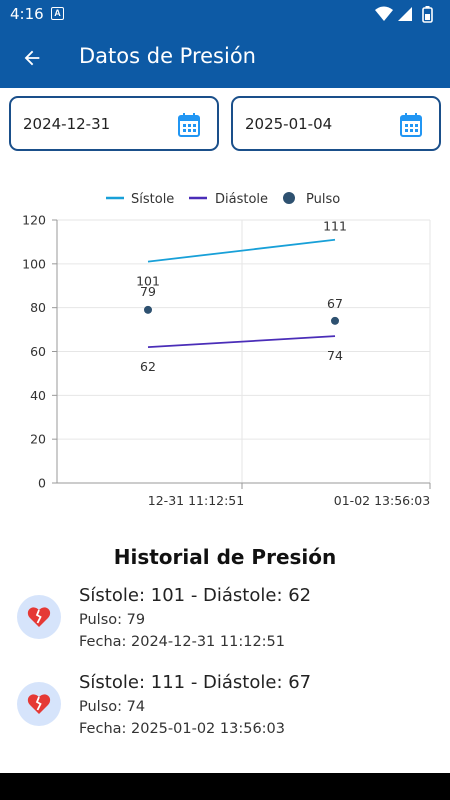 The width and height of the screenshot is (450, 800). What do you see at coordinates (196, 500) in the screenshot?
I see `x-tick-label: 12-31 11:12:51` at bounding box center [196, 500].